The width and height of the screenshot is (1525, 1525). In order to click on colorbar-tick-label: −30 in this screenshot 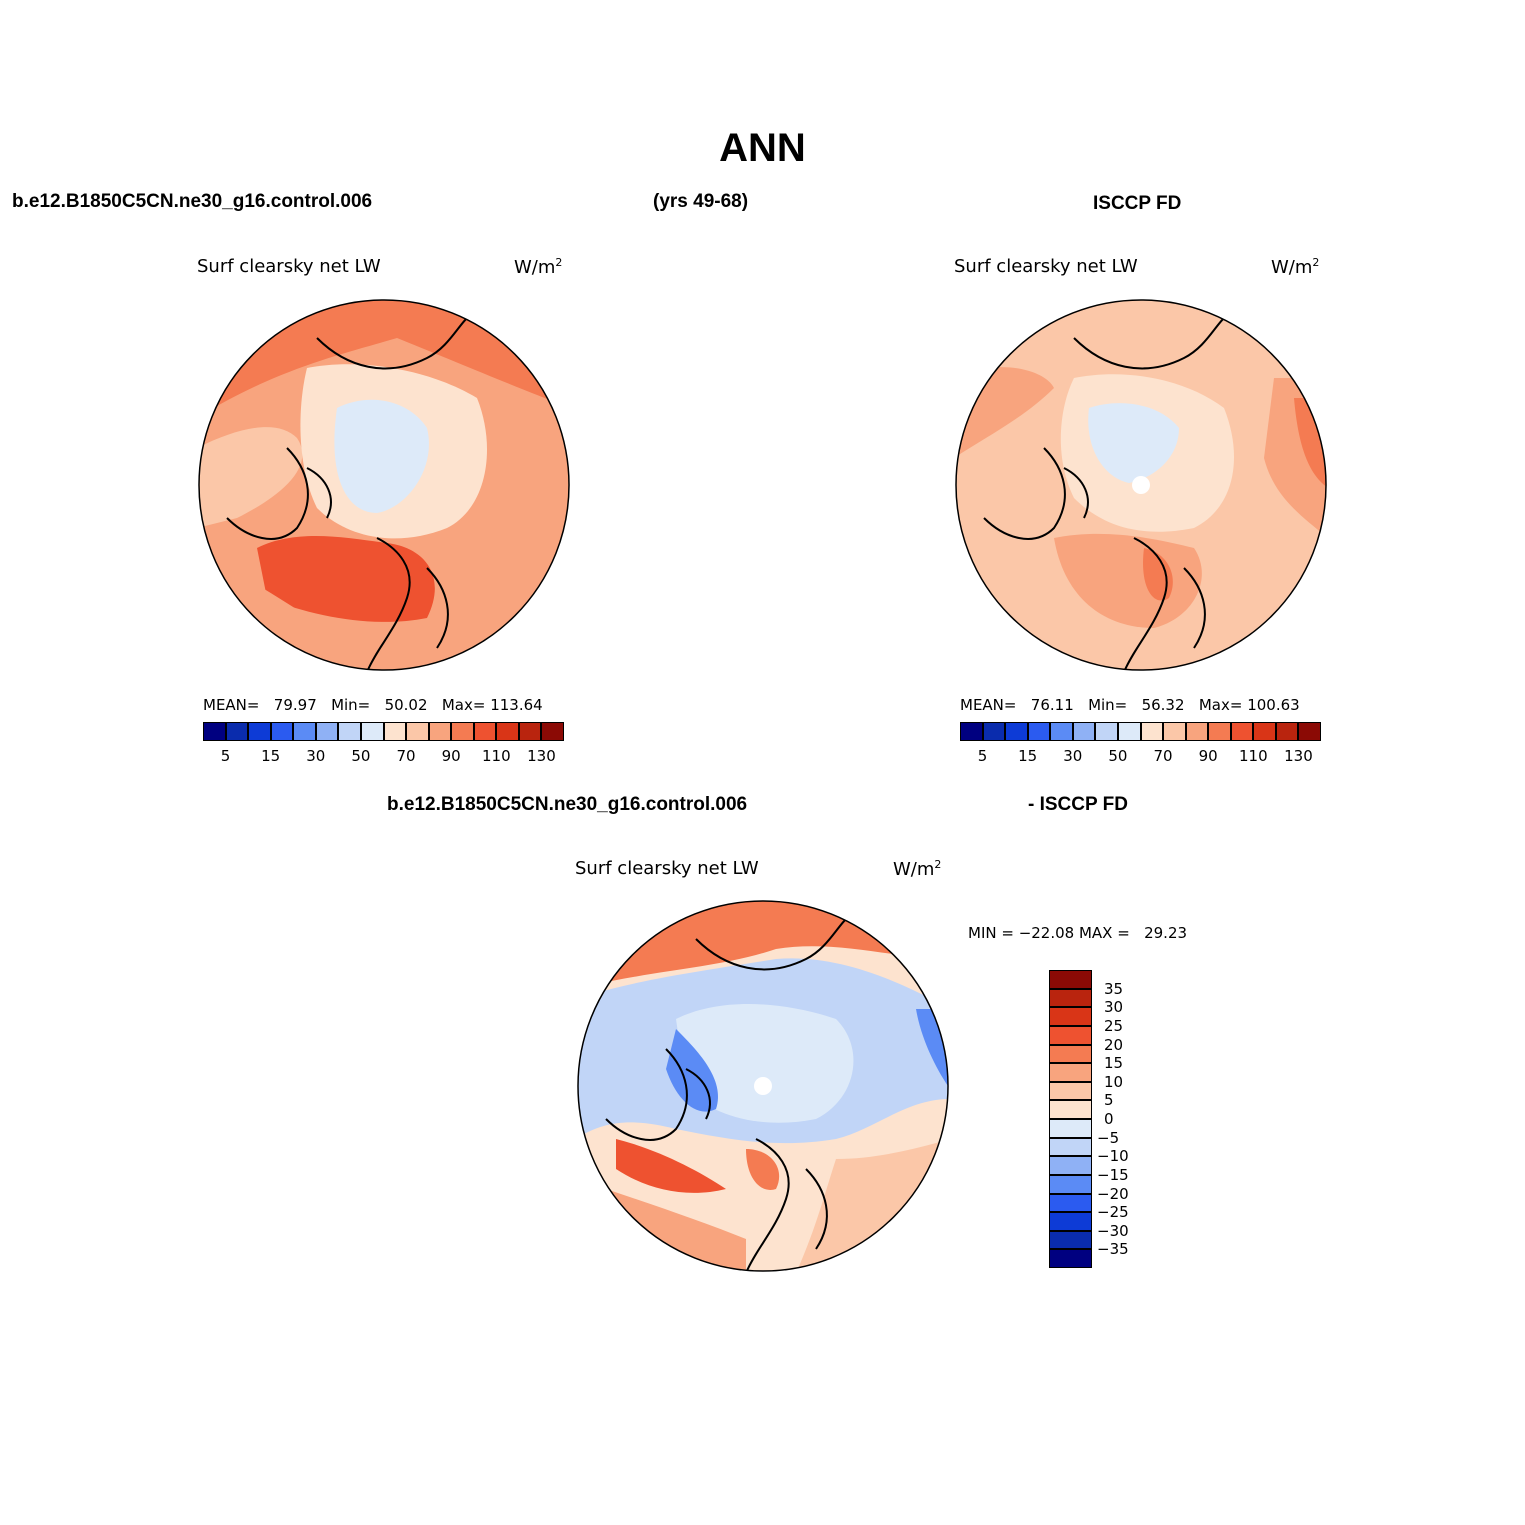, I will do `click(1113, 1230)`.